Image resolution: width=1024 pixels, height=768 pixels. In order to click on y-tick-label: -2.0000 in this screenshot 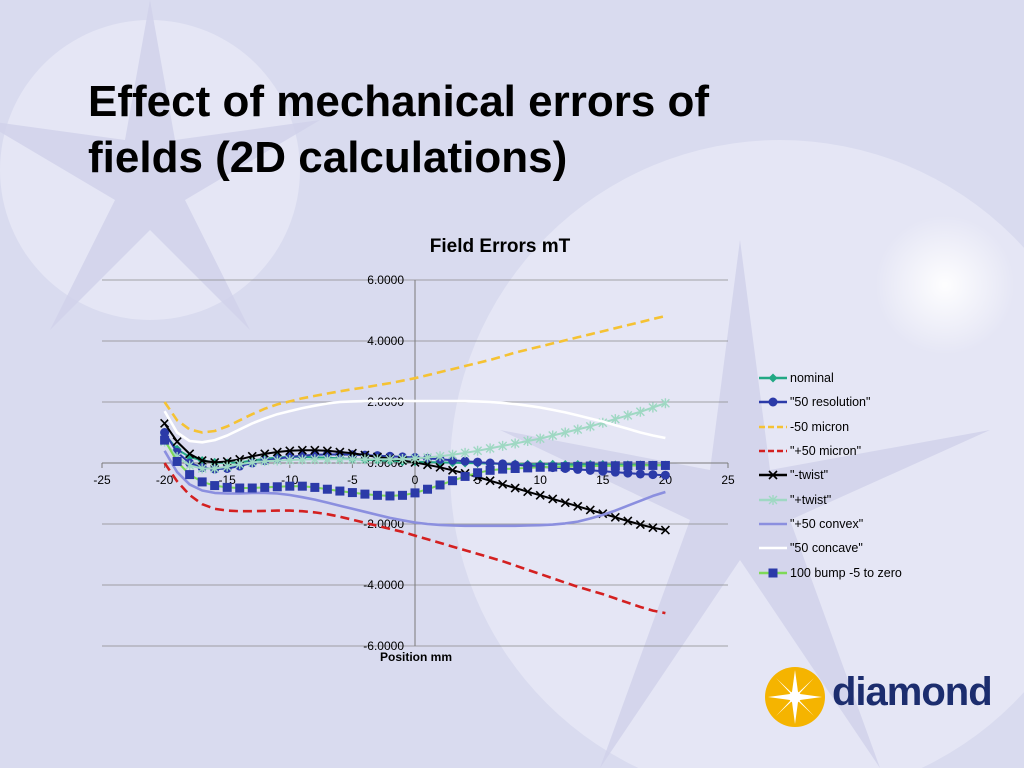, I will do `click(383, 524)`.